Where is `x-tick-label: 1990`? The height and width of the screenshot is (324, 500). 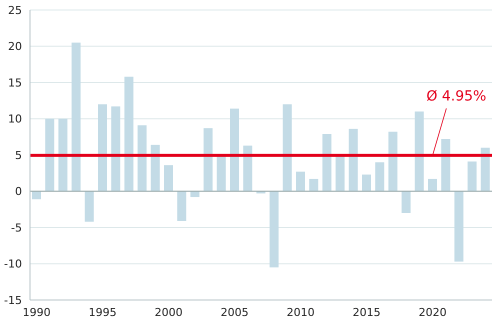 x-tick-label: 1990 is located at coordinates (36, 312).